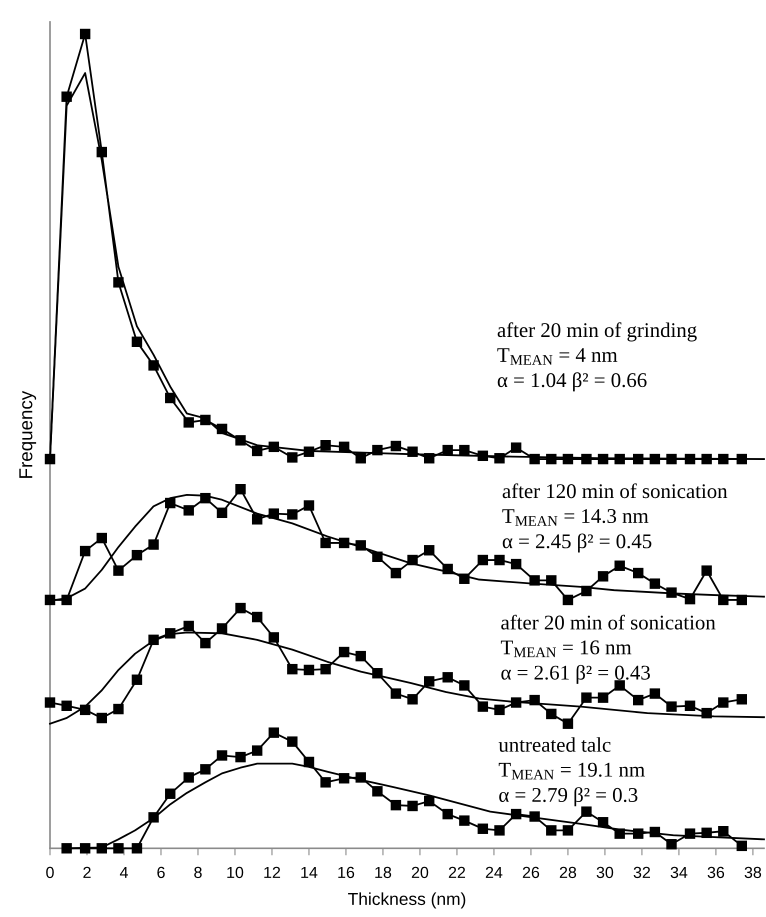 This screenshot has width=766, height=917. What do you see at coordinates (571, 771) in the screenshot?
I see `annotation: T$_{MEAN}$ = 19.1 nm` at bounding box center [571, 771].